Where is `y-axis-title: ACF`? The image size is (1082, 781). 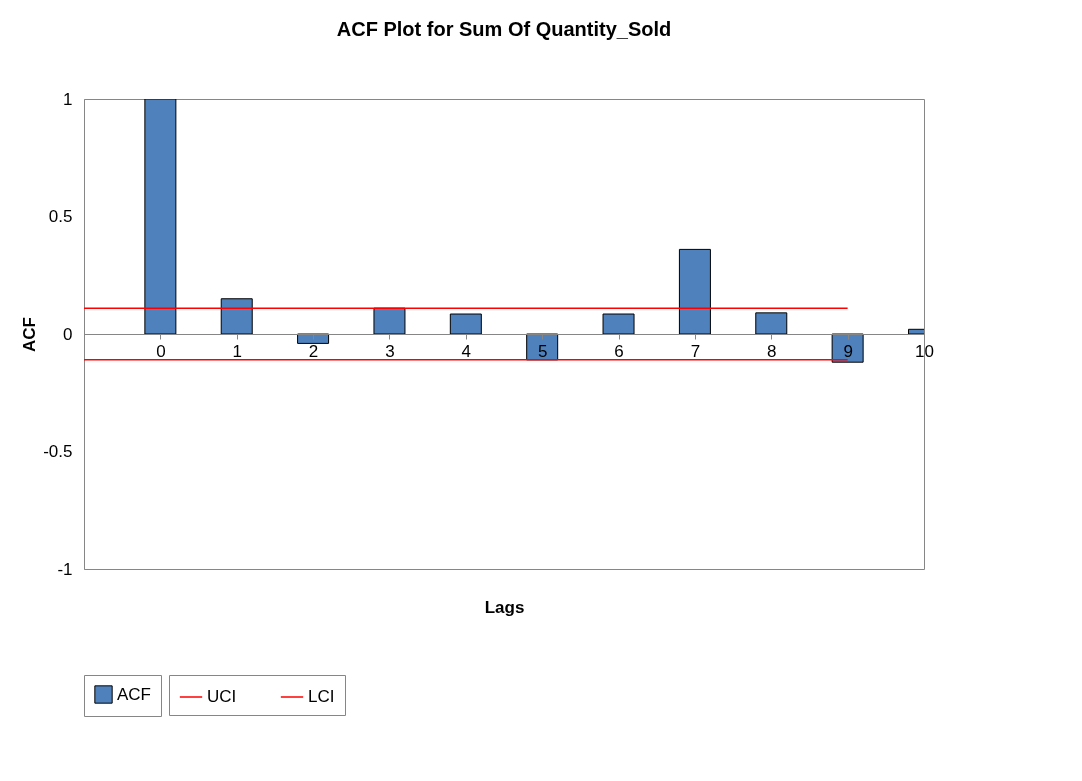 y-axis-title: ACF is located at coordinates (30, 334).